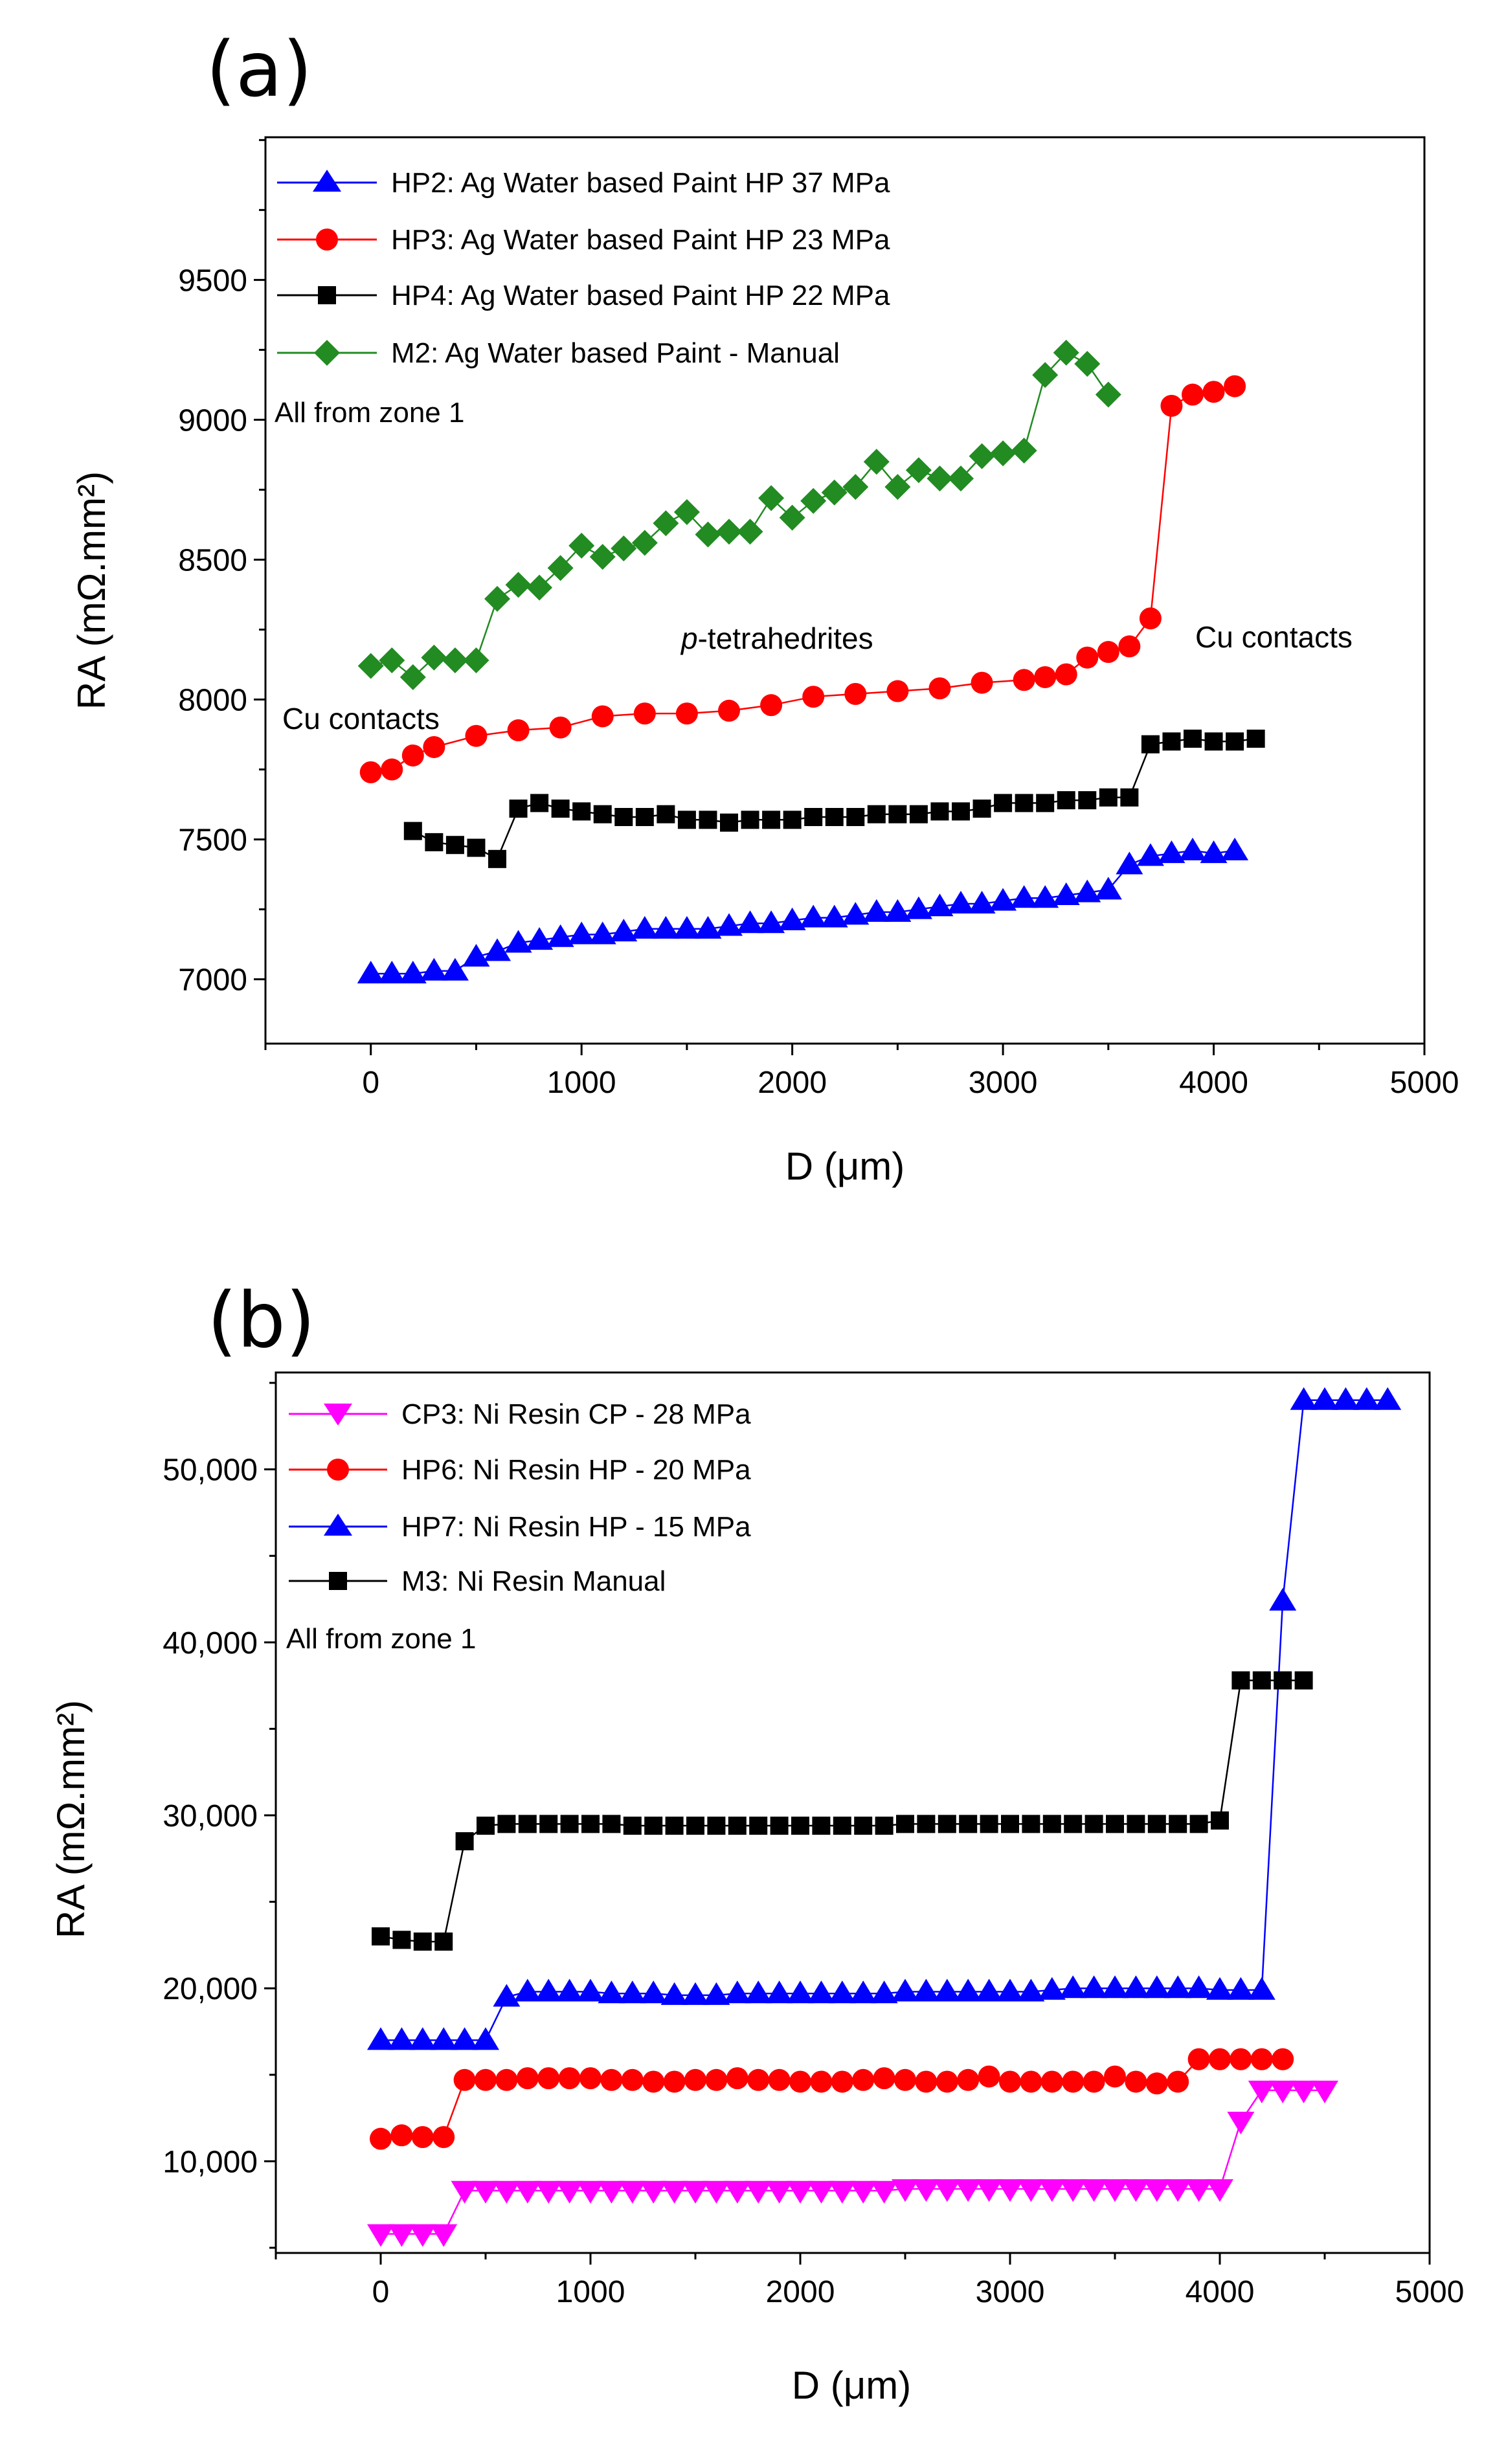 This screenshot has height=2464, width=1506. What do you see at coordinates (210, 2162) in the screenshot?
I see `y-tick-label: 10,000` at bounding box center [210, 2162].